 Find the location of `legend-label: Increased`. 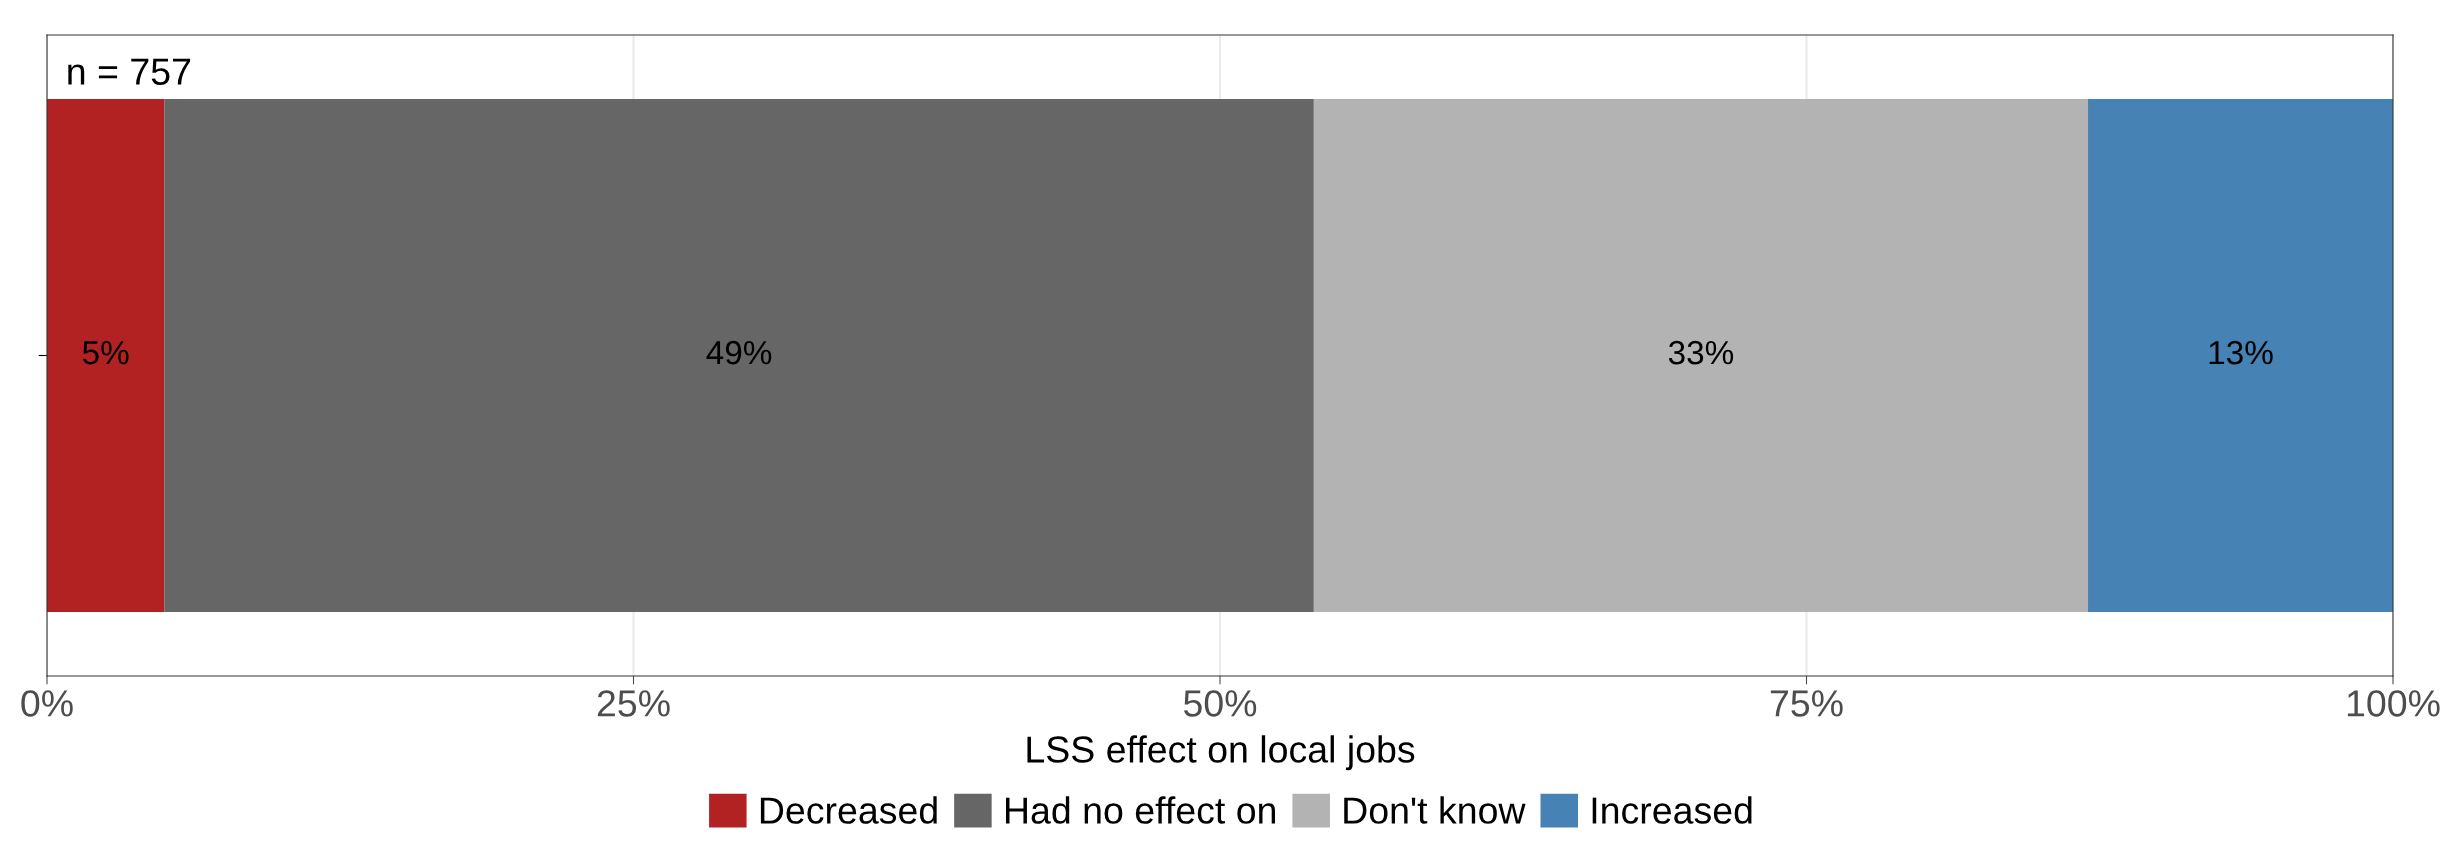

legend-label: Increased is located at coordinates (1672, 810).